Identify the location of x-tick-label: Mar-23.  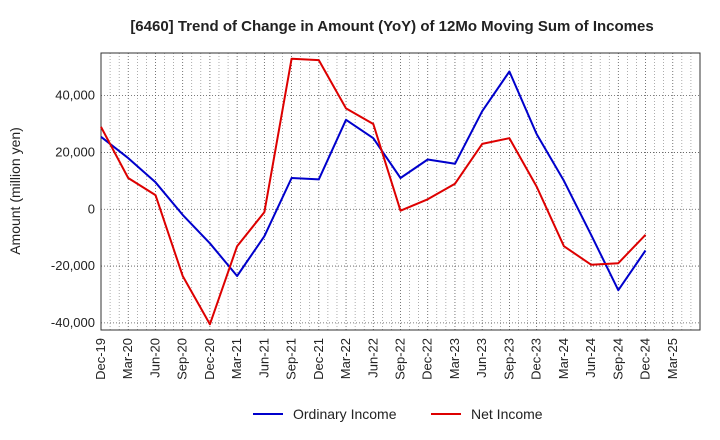
(454, 358).